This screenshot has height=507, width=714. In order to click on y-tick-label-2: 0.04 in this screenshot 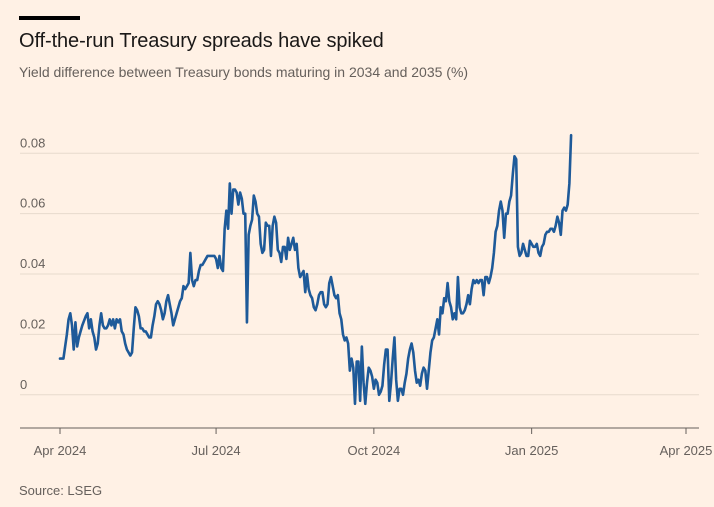, I will do `click(32, 263)`.